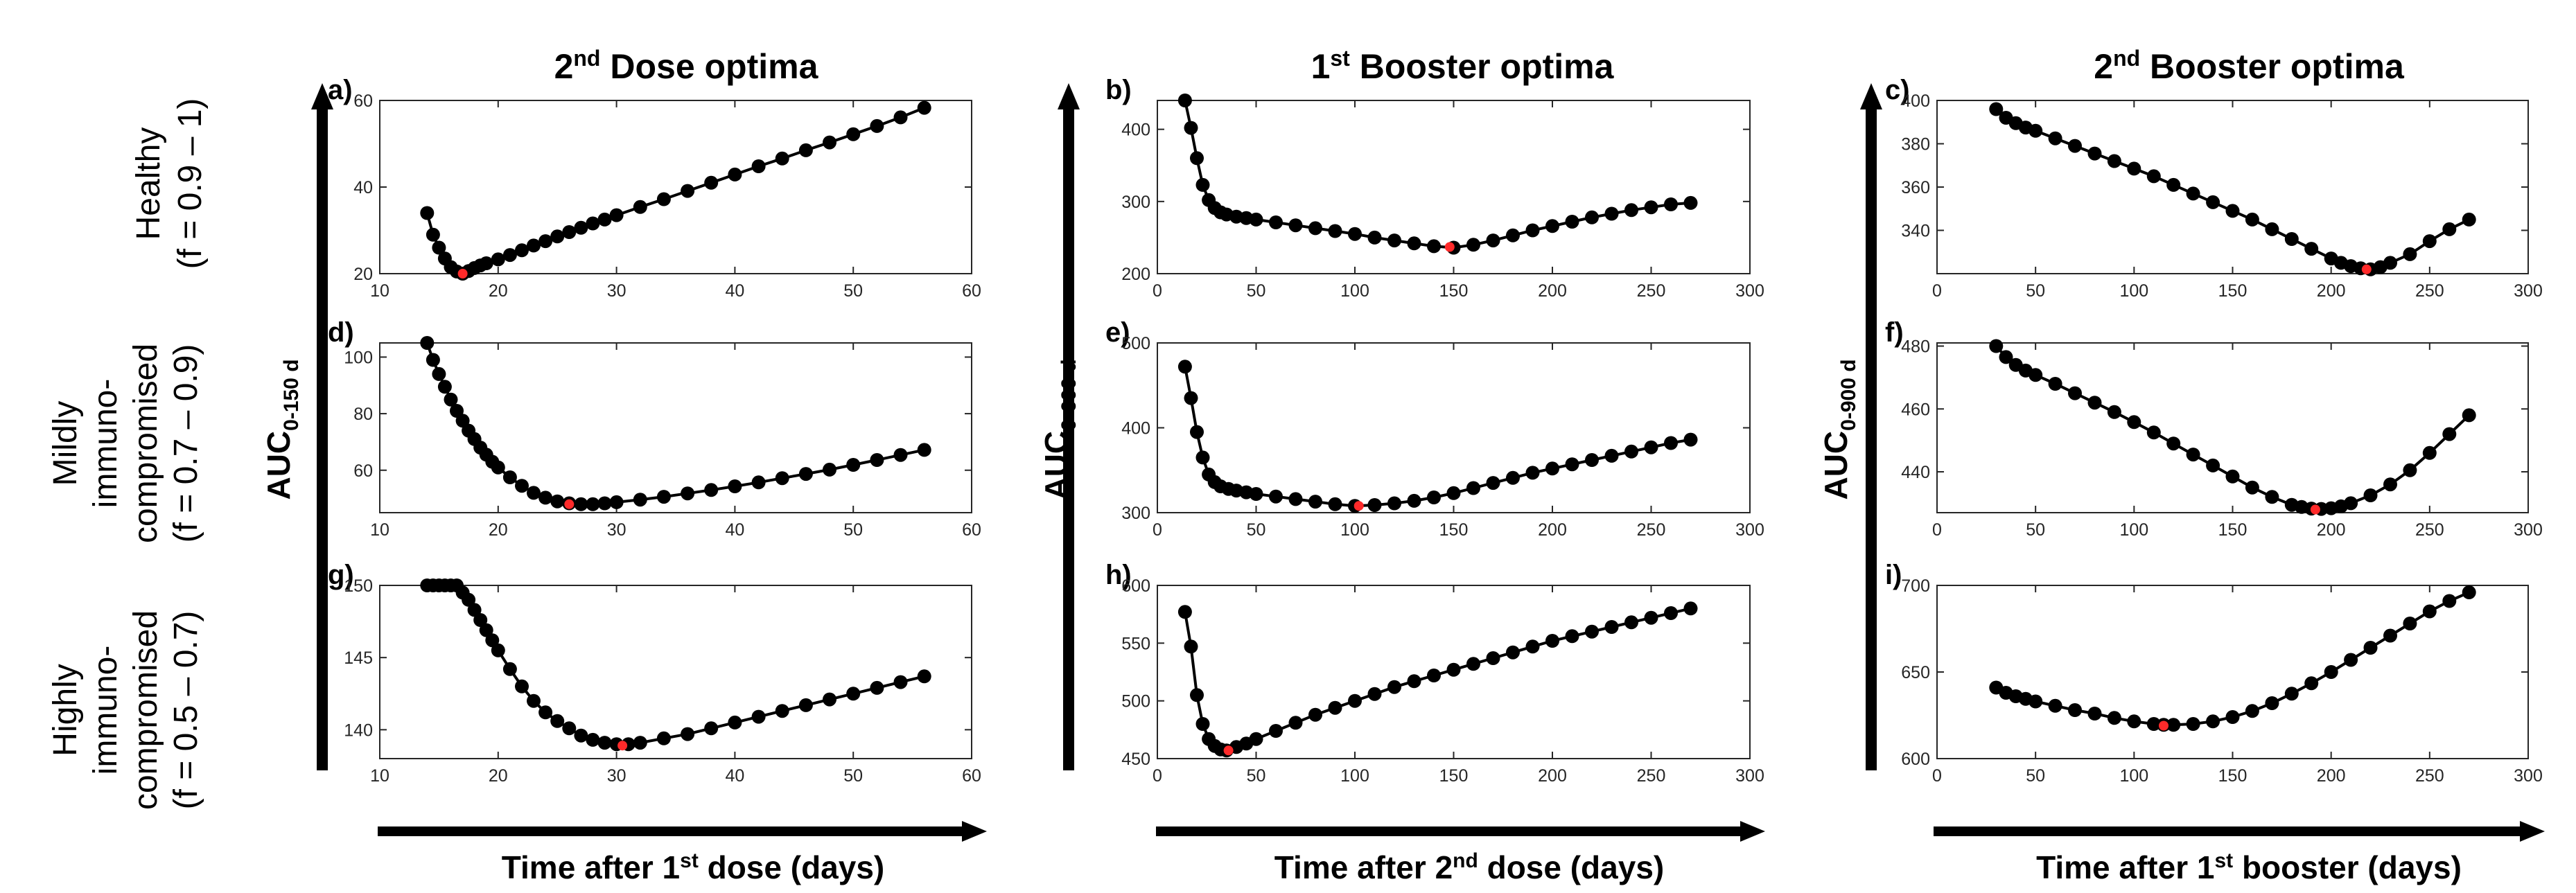 This screenshot has width=2576, height=893. What do you see at coordinates (1454, 776) in the screenshot?
I see `x-tick-label: 150` at bounding box center [1454, 776].